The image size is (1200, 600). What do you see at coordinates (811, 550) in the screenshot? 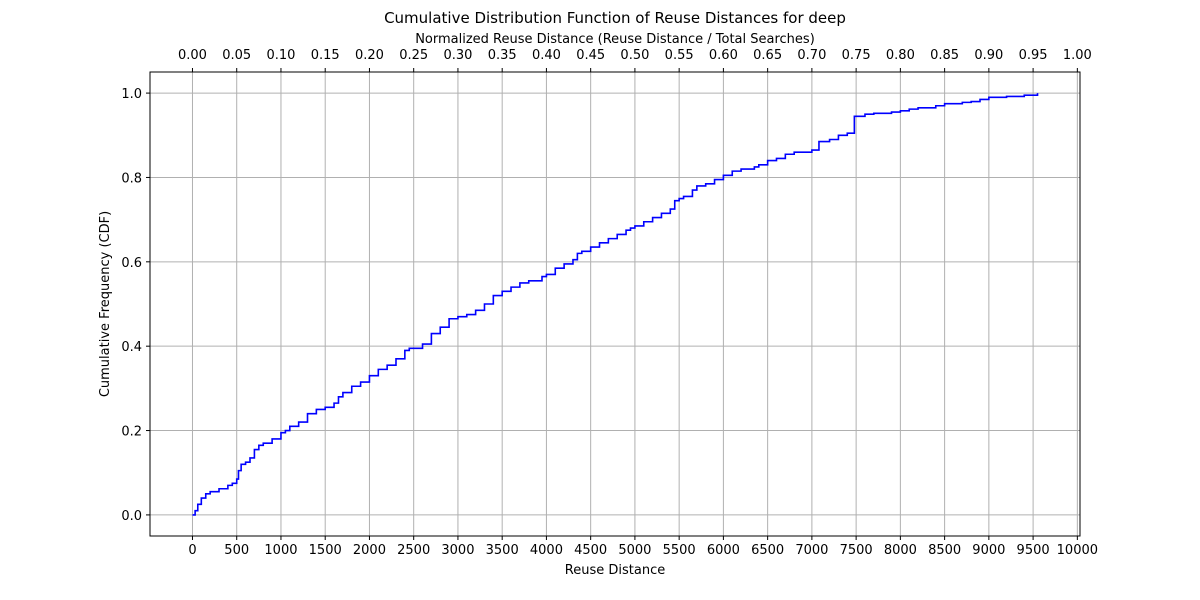
I see `x-tick-label: 7000` at bounding box center [811, 550].